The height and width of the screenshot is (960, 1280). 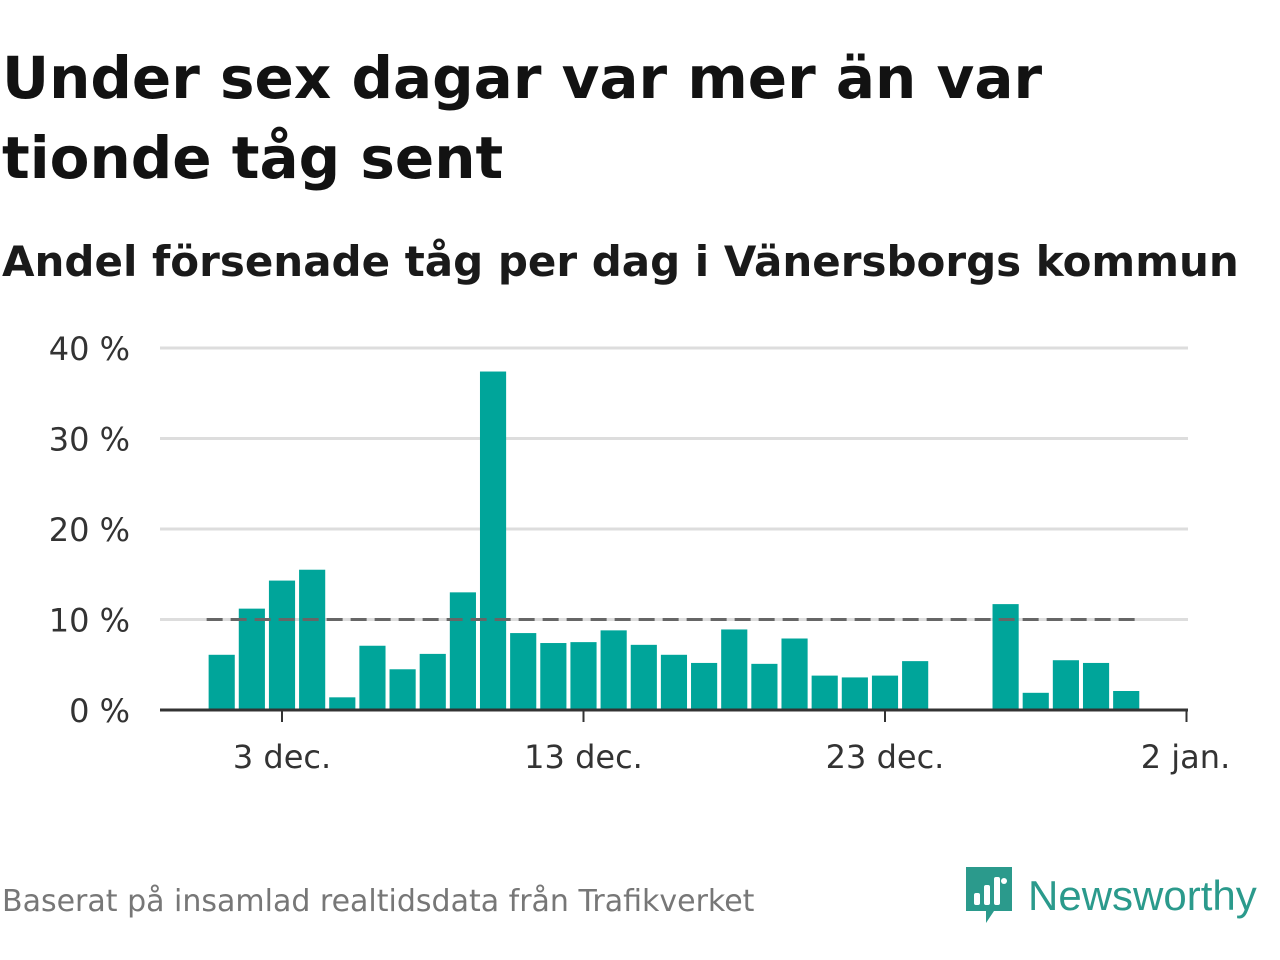 I want to click on x-tick-label: 2 jan., so click(x=1185, y=757).